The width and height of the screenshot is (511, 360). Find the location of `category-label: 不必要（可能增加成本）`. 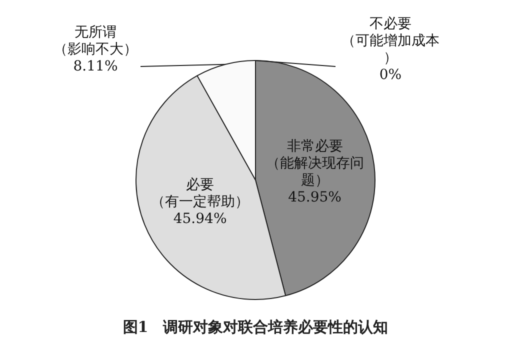

category-label: 不必要（可能增加成本） is located at coordinates (391, 41).